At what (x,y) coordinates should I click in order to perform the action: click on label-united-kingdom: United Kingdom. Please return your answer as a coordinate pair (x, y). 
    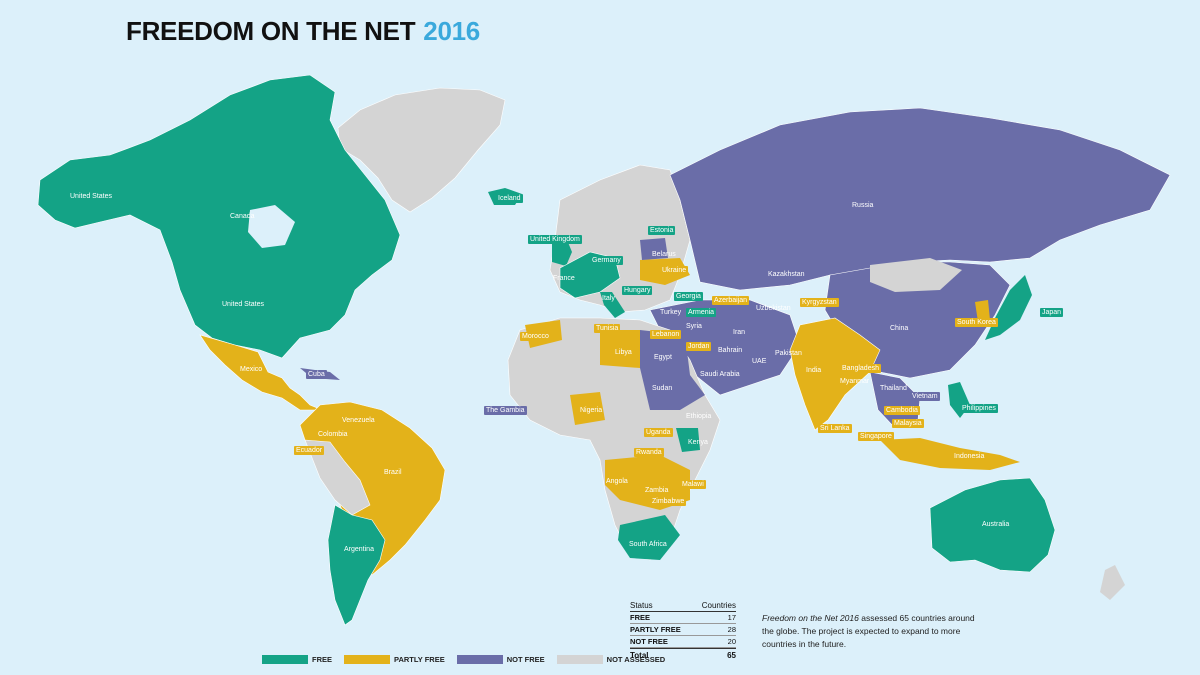
    Looking at the image, I should click on (555, 239).